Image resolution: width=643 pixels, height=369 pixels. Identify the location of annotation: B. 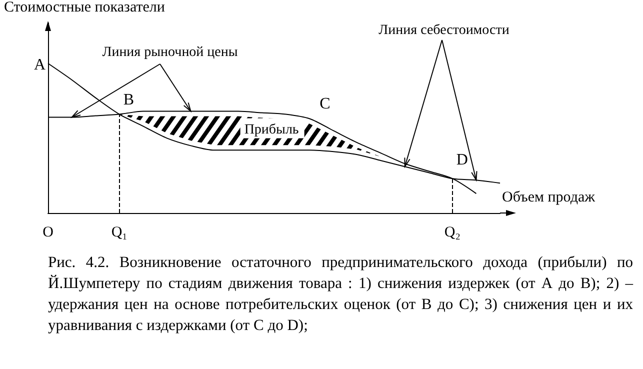
(128, 99).